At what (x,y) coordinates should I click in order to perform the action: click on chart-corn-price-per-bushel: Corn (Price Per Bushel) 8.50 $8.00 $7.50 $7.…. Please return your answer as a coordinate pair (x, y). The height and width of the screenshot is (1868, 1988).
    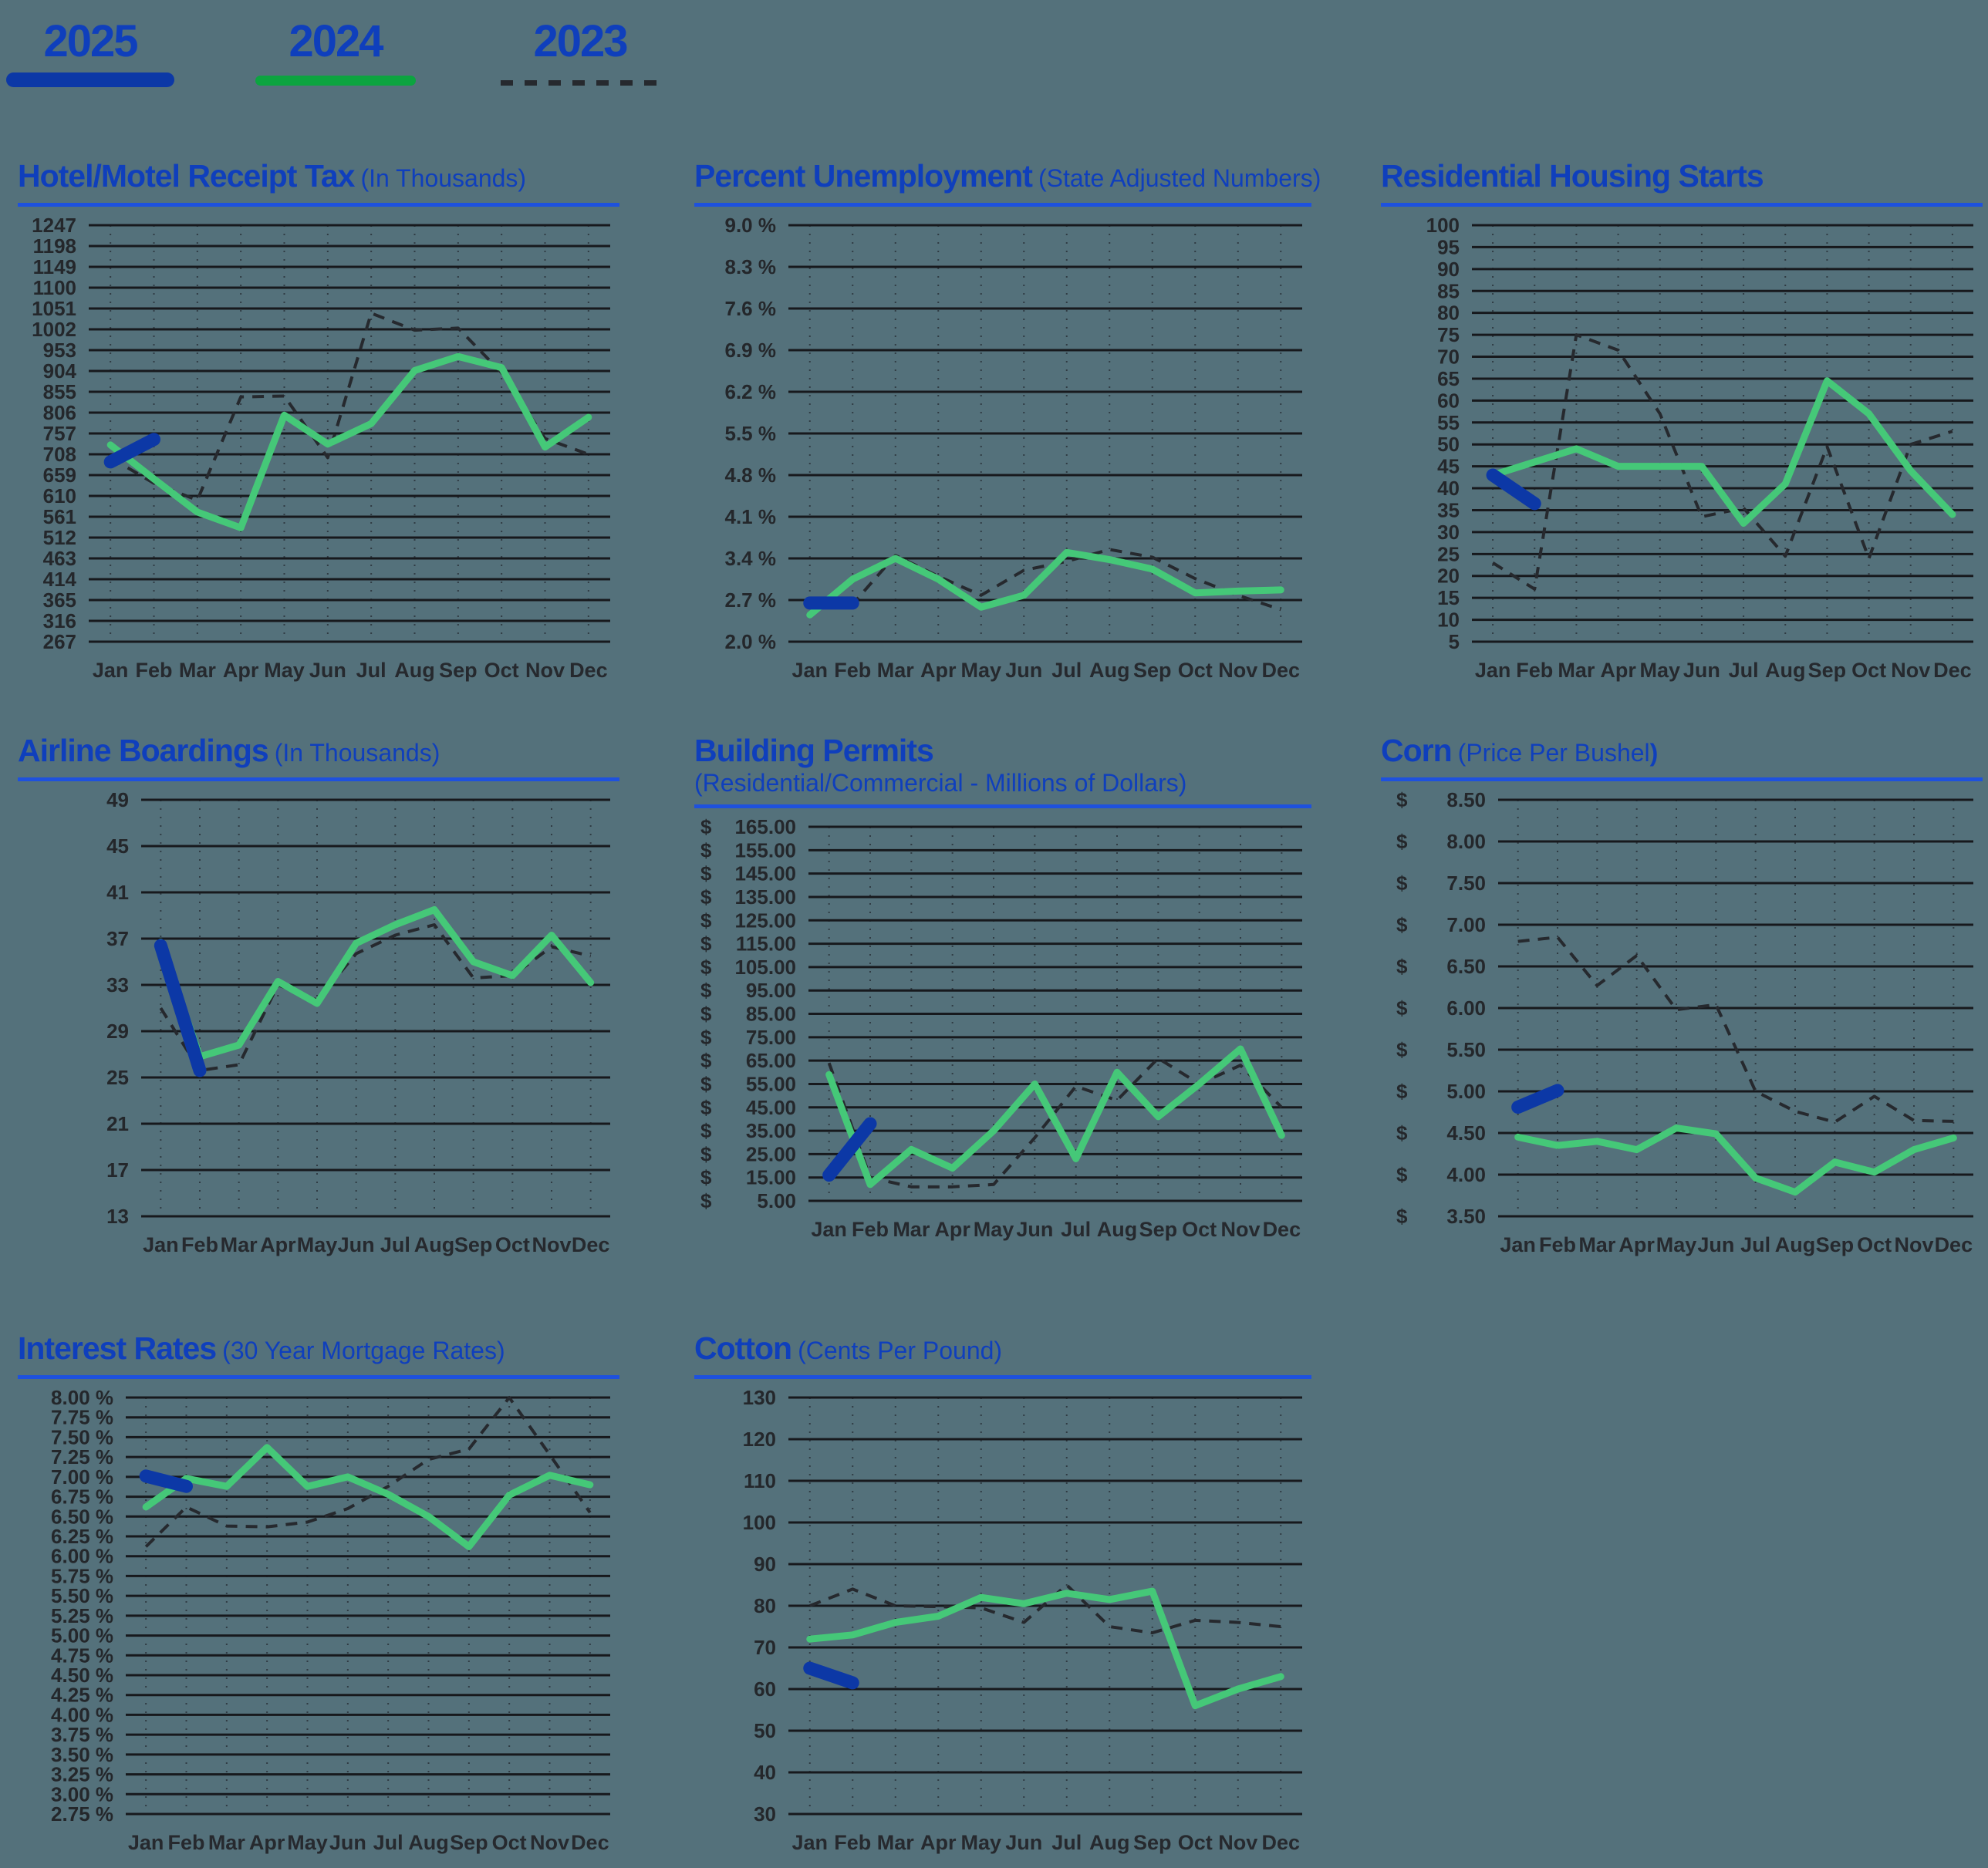
    Looking at the image, I should click on (1682, 1001).